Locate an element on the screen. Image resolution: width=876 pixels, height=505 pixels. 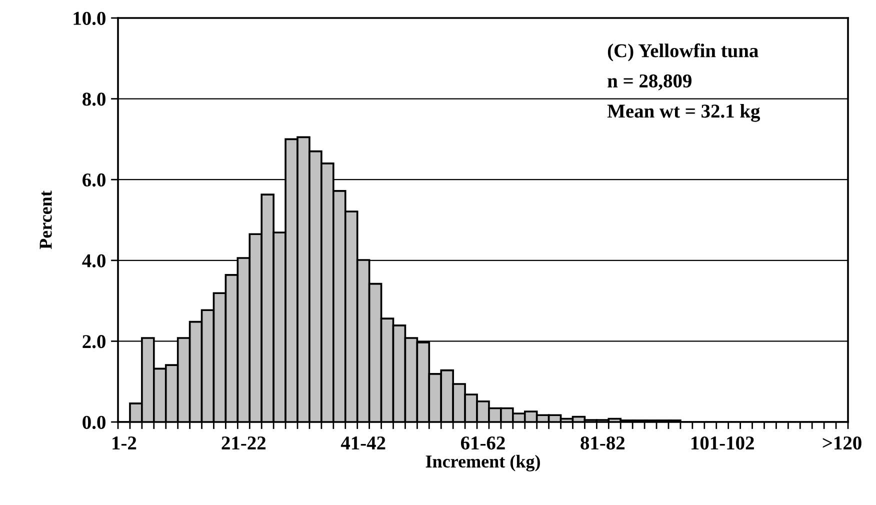
x-tick-label: 41-42 is located at coordinates (363, 443).